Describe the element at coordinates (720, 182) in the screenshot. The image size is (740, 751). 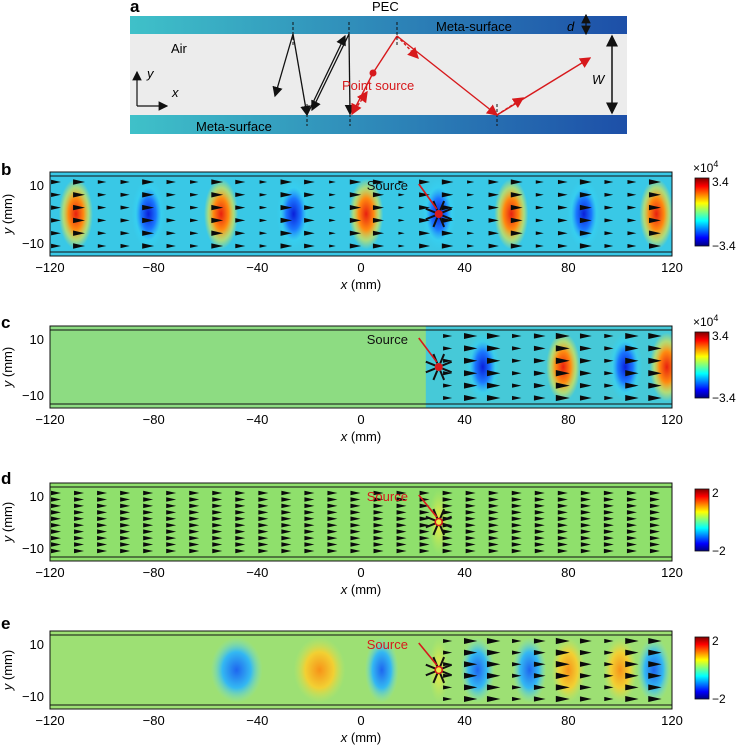
I see `colorbar-max-label: 3.4` at that location.